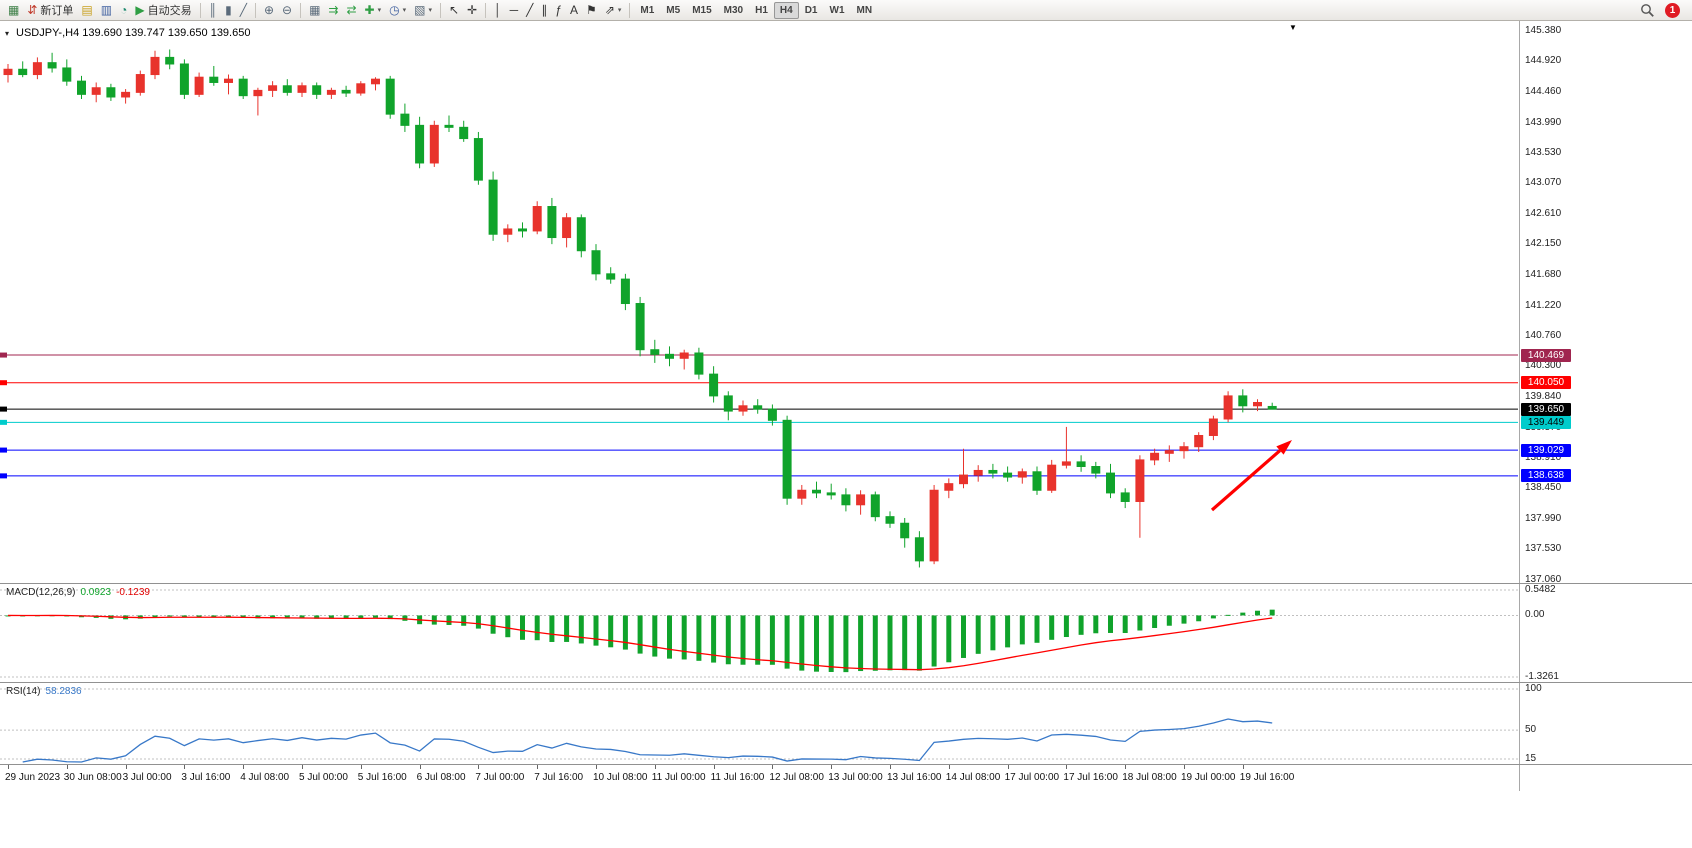 This screenshot has width=1692, height=848. Describe the element at coordinates (613, 10) in the screenshot. I see `arrow-tools-button: ⇗ ▾` at that location.